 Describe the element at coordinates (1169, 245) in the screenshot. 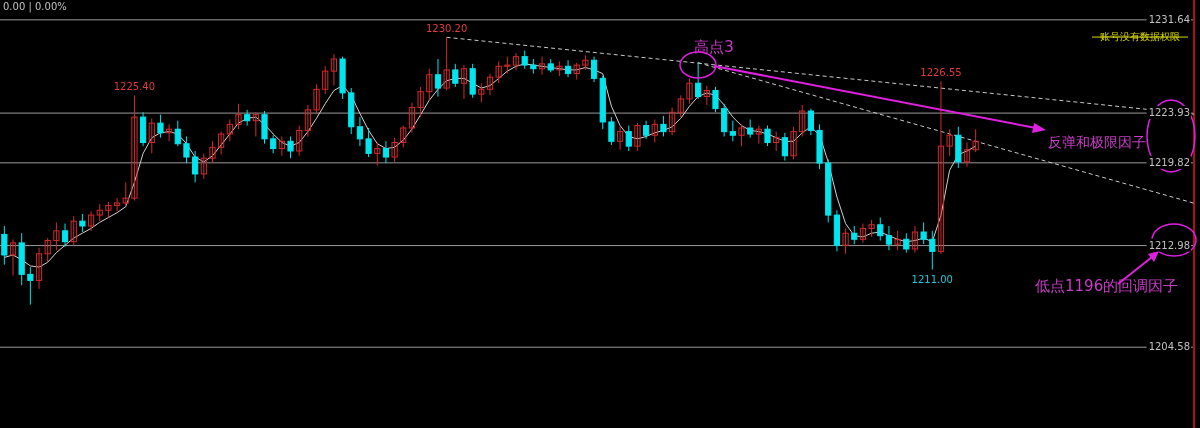

I see `y-tick-label: 1212.98` at that location.